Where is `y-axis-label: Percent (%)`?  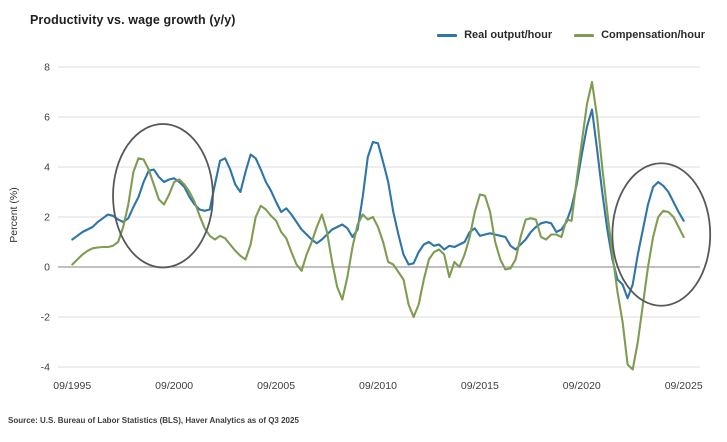 y-axis-label: Percent (%) is located at coordinates (14, 215).